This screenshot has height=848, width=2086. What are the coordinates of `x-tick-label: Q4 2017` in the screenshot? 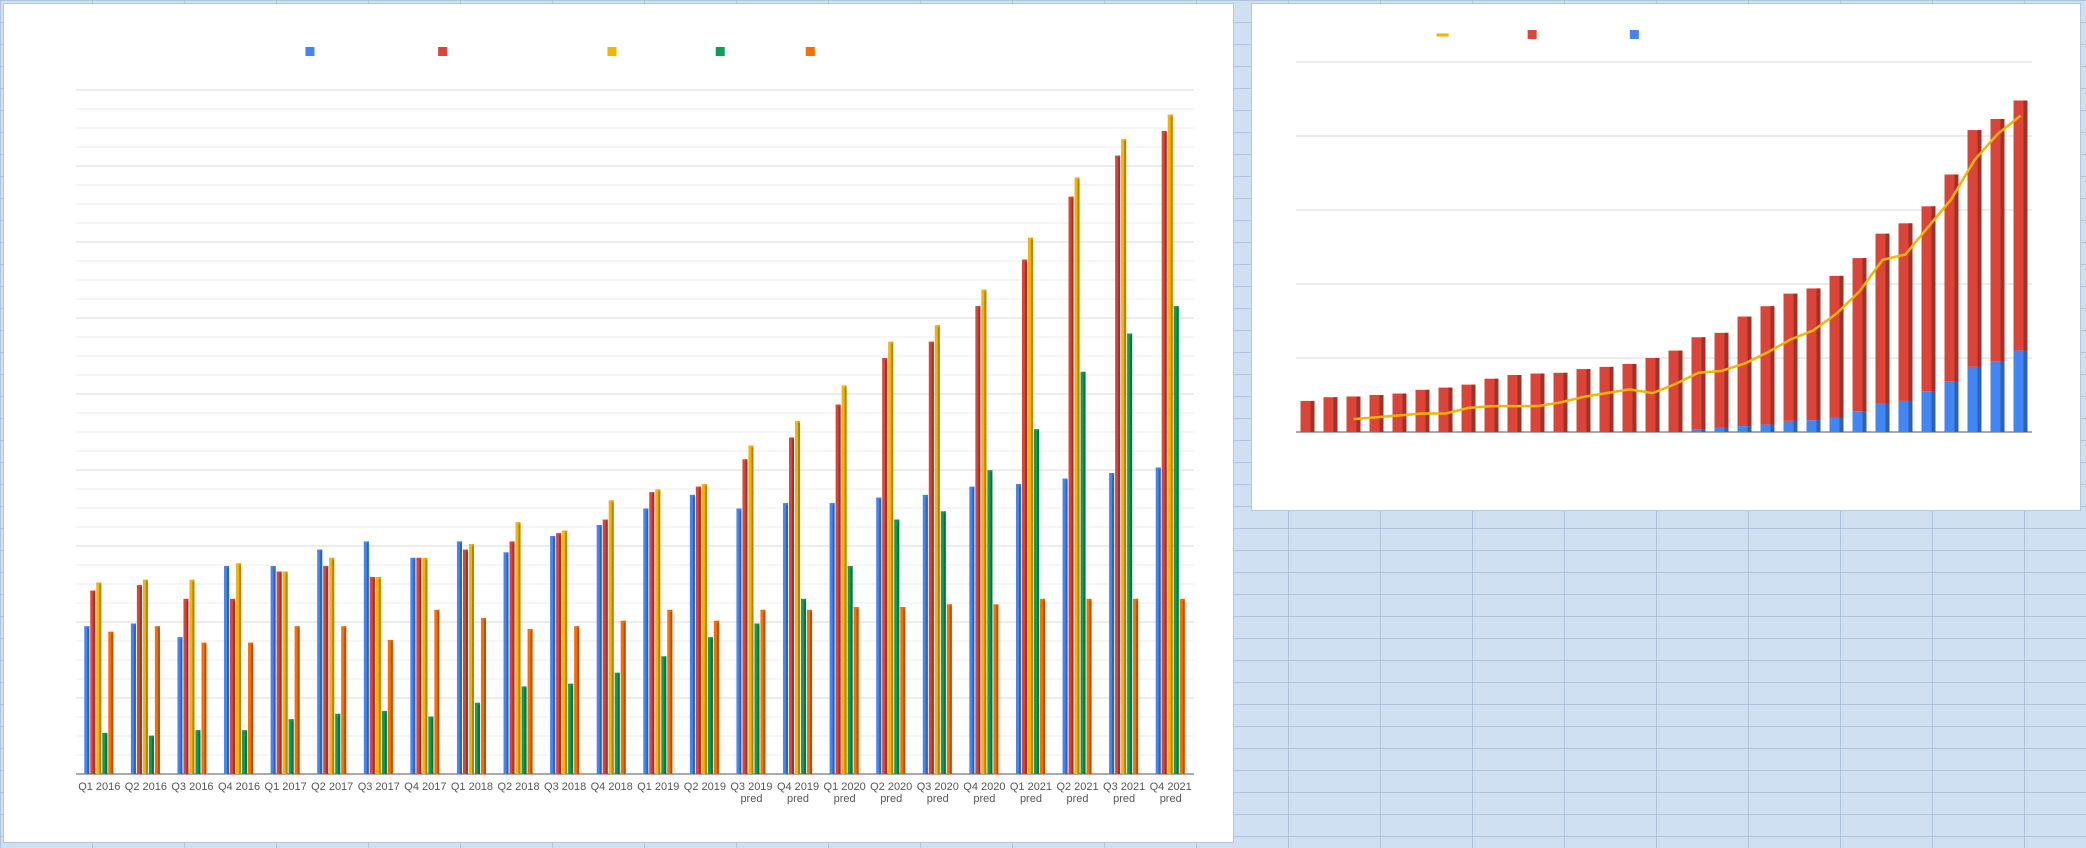 It's located at (425, 787).